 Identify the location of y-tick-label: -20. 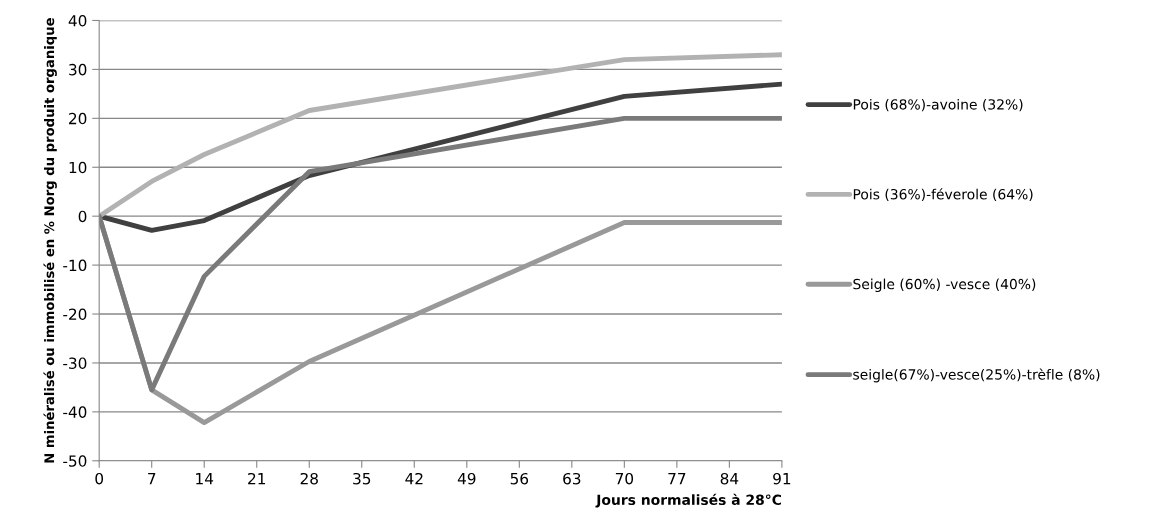
(75, 314).